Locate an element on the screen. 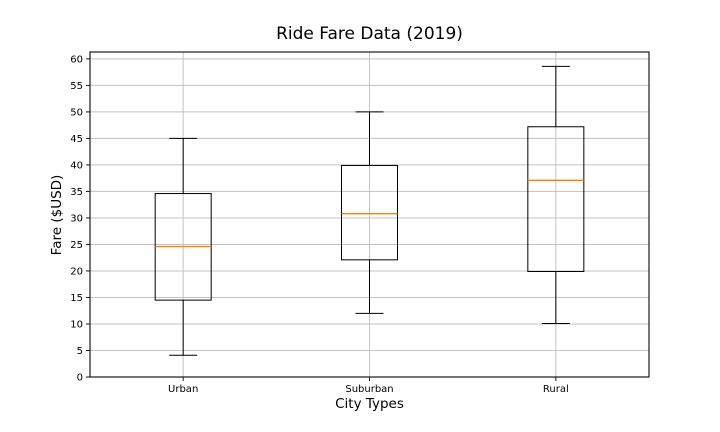 Image resolution: width=720 pixels, height=432 pixels. y-tick-label: 40 is located at coordinates (76, 165).